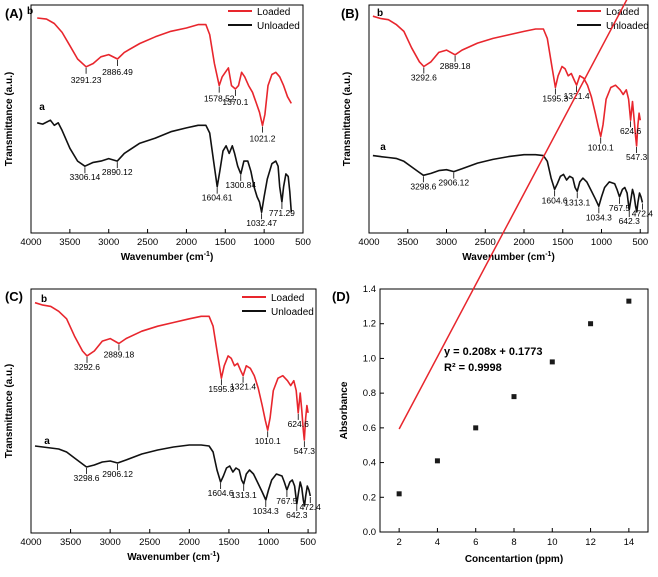 This screenshot has width=658, height=577. What do you see at coordinates (637, 157) in the screenshot?
I see `peak-label: 547.3` at bounding box center [637, 157].